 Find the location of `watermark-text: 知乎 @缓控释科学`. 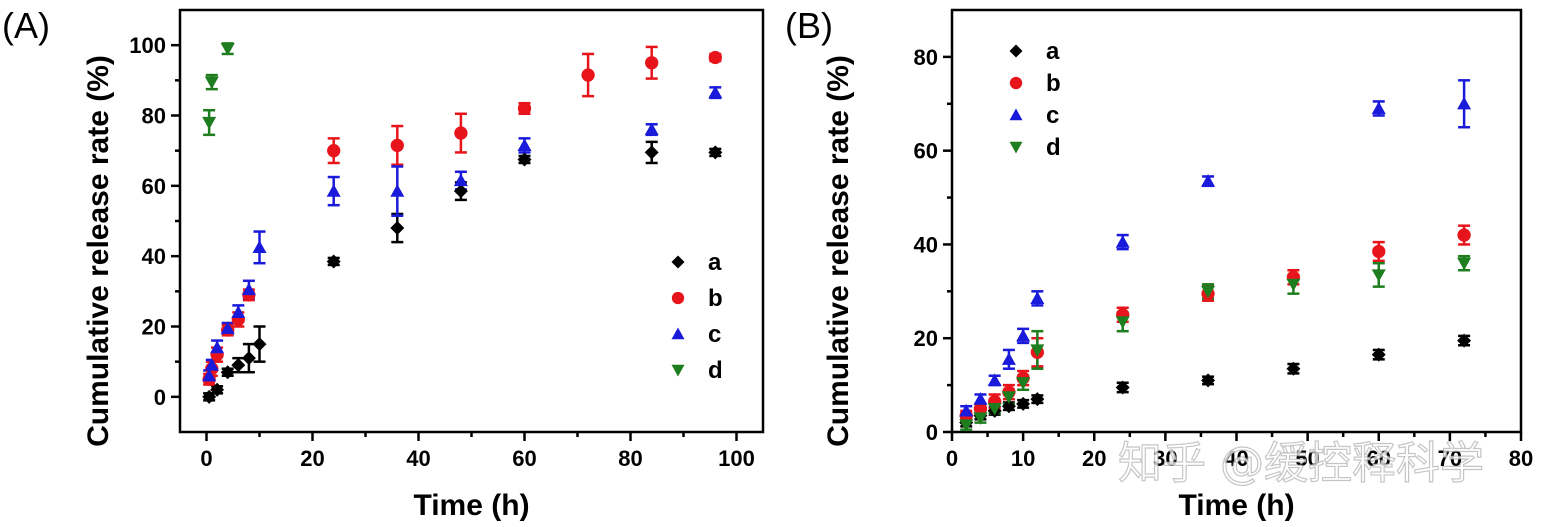

watermark-text: 知乎 @缓控释科学 is located at coordinates (1301, 463).